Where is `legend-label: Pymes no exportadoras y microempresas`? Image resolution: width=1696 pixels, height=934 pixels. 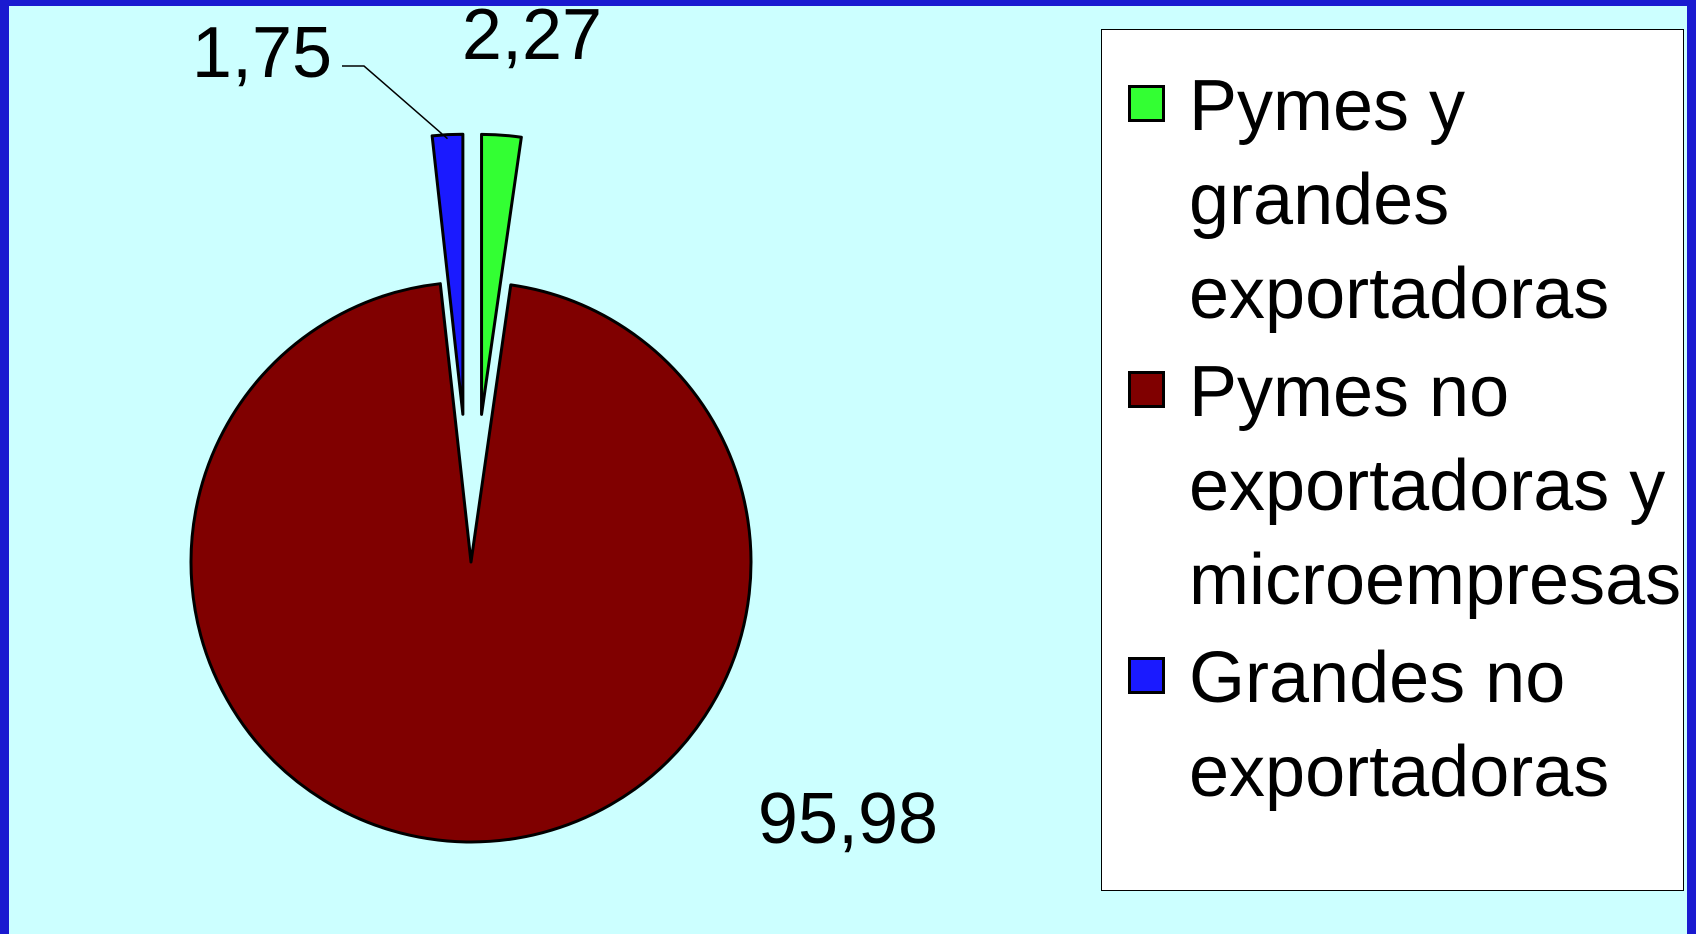 legend-label: Pymes no exportadoras y microempresas is located at coordinates (1435, 486).